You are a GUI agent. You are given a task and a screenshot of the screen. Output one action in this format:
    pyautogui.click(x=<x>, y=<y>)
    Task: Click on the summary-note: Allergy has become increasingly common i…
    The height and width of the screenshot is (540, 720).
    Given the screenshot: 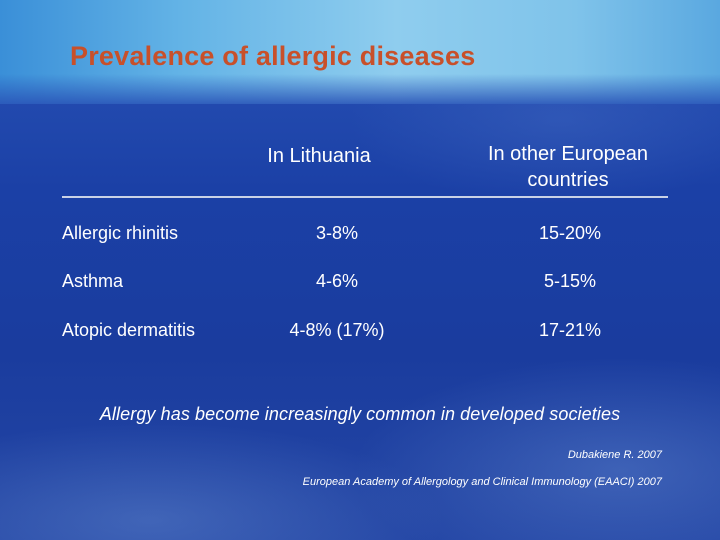 What is the action you would take?
    pyautogui.click(x=360, y=414)
    